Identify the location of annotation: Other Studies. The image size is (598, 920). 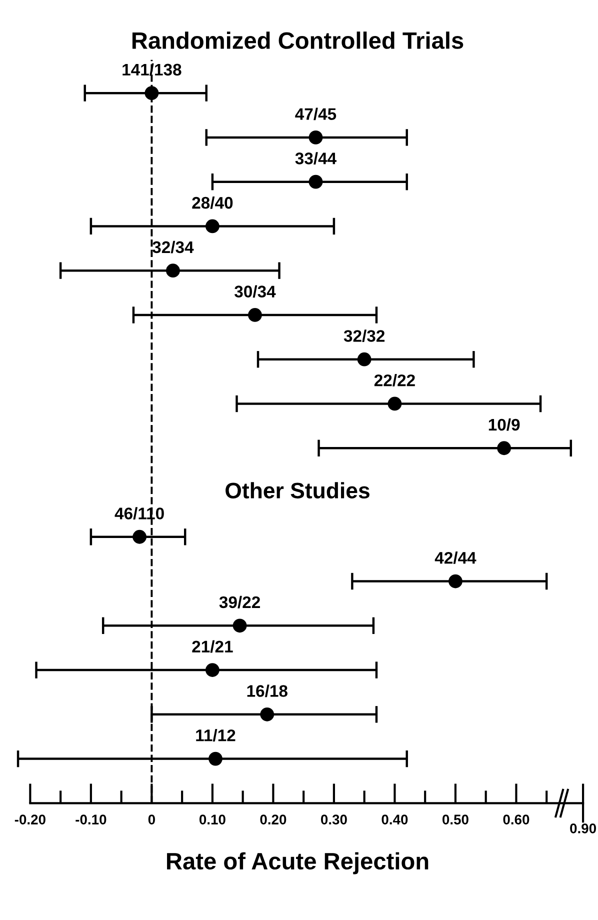
(298, 490).